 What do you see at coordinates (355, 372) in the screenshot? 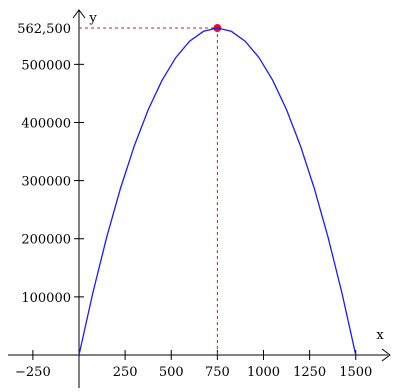
I see `x-tick-label: 1500` at bounding box center [355, 372].